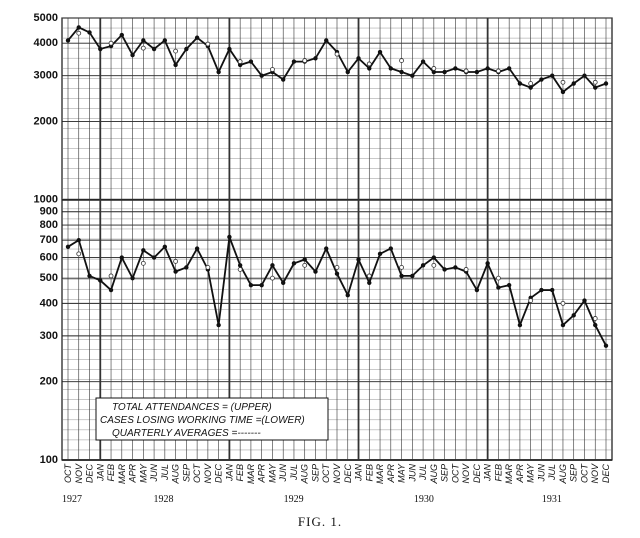 This screenshot has height=538, width=640. What do you see at coordinates (122, 474) in the screenshot?
I see `x-tick-label: MAR` at bounding box center [122, 474].